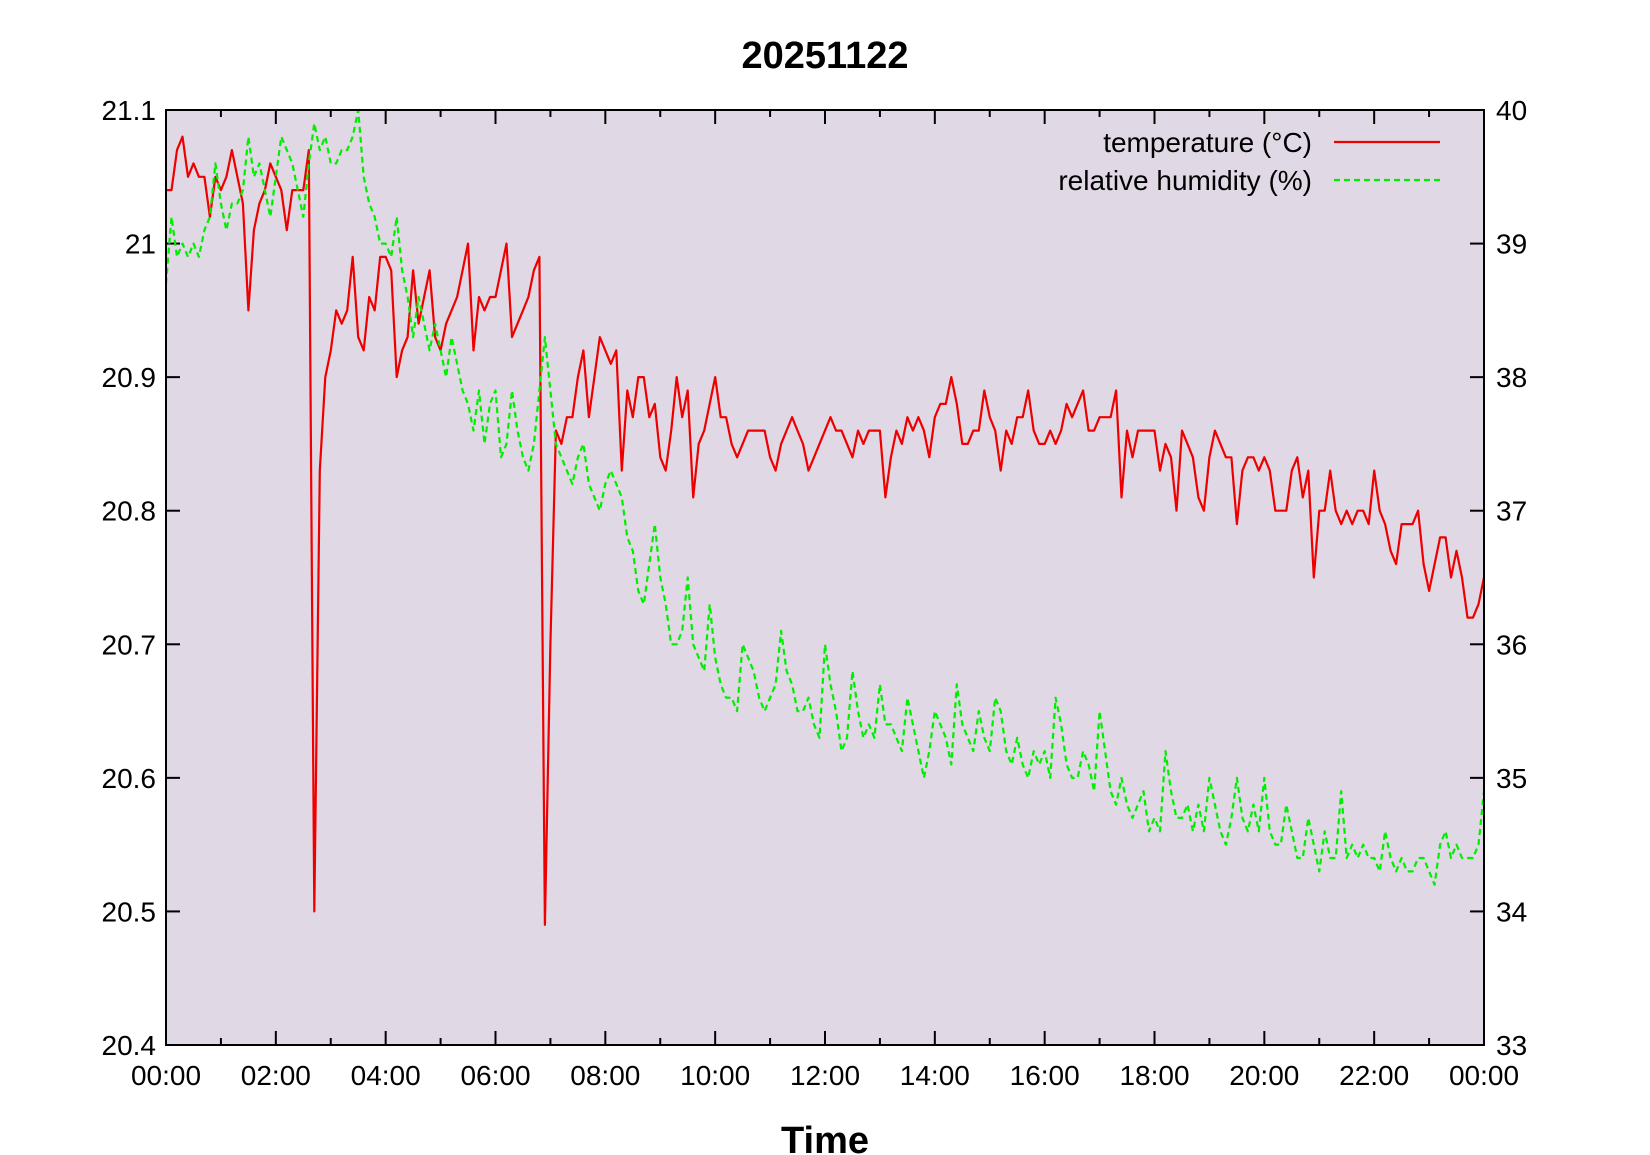 Image resolution: width=1650 pixels, height=1155 pixels. Describe the element at coordinates (1154, 1075) in the screenshot. I see `x-tick-label: 18:00` at that location.